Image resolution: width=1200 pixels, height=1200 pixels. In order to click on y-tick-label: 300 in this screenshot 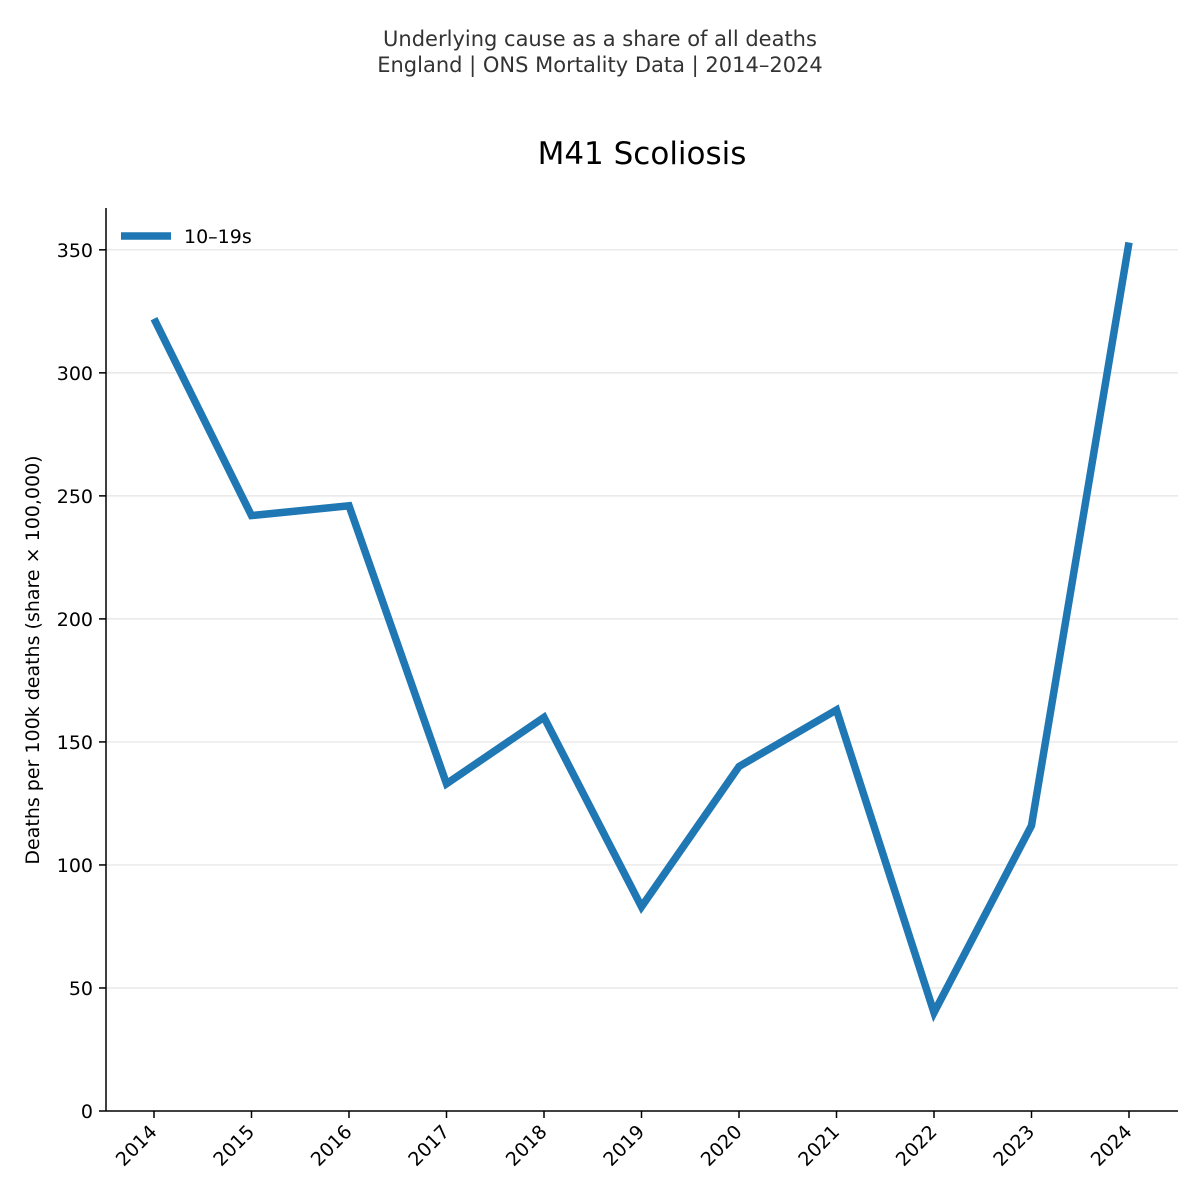, I will do `click(75, 374)`.